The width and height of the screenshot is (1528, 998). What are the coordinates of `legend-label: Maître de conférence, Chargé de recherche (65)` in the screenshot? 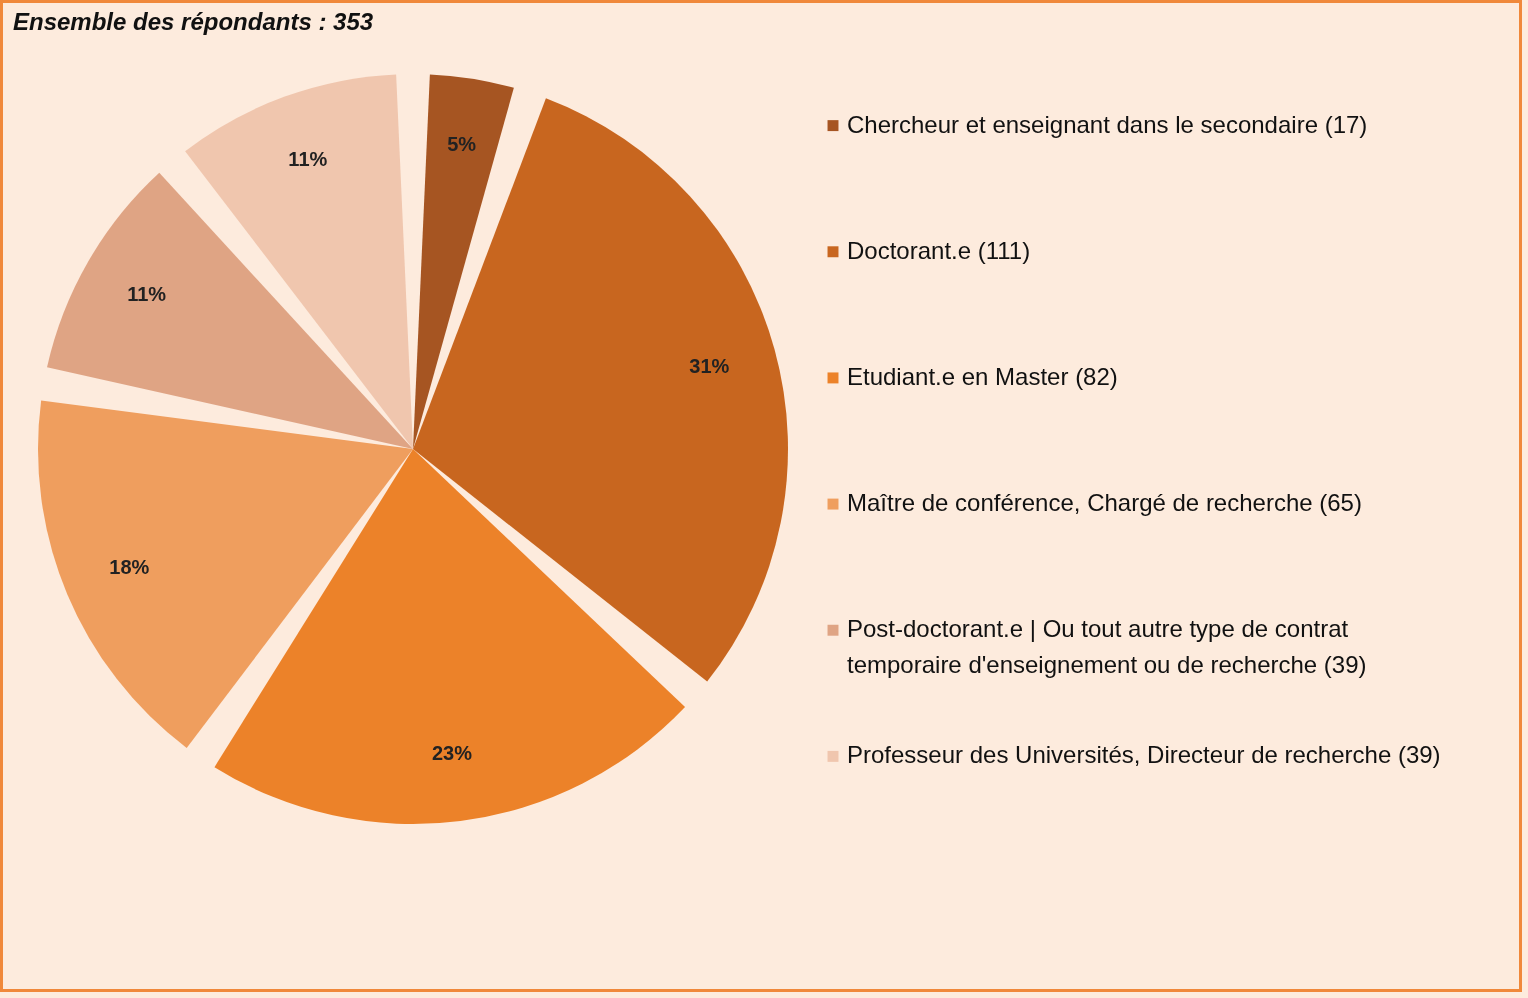 It's located at (1104, 503).